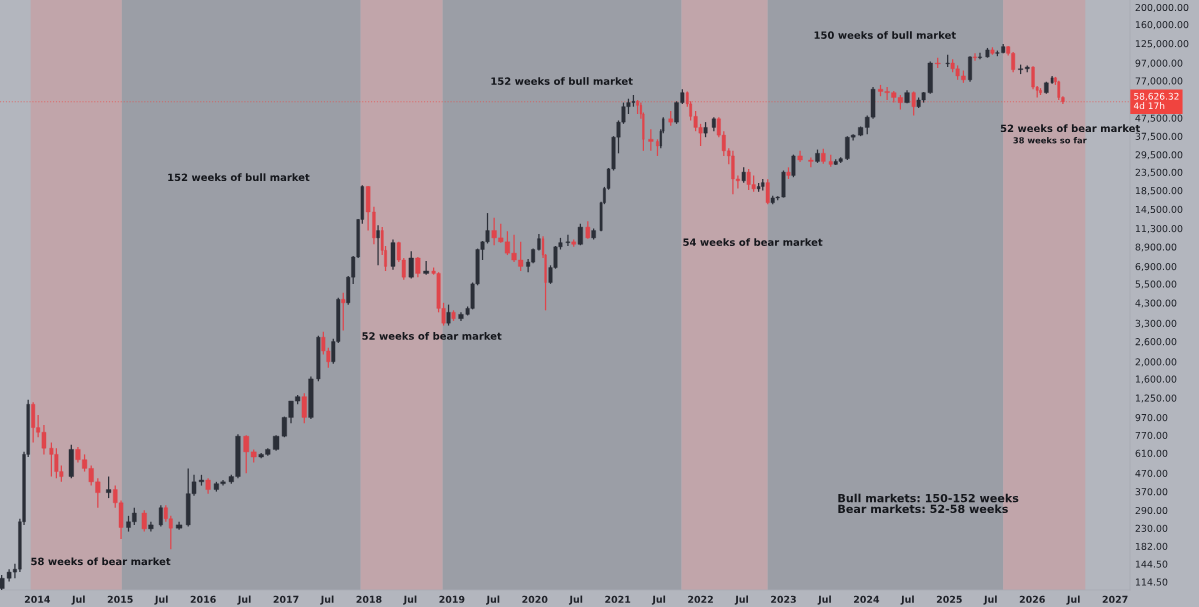  What do you see at coordinates (1032, 599) in the screenshot?
I see `x-tick-label: 2026` at bounding box center [1032, 599].